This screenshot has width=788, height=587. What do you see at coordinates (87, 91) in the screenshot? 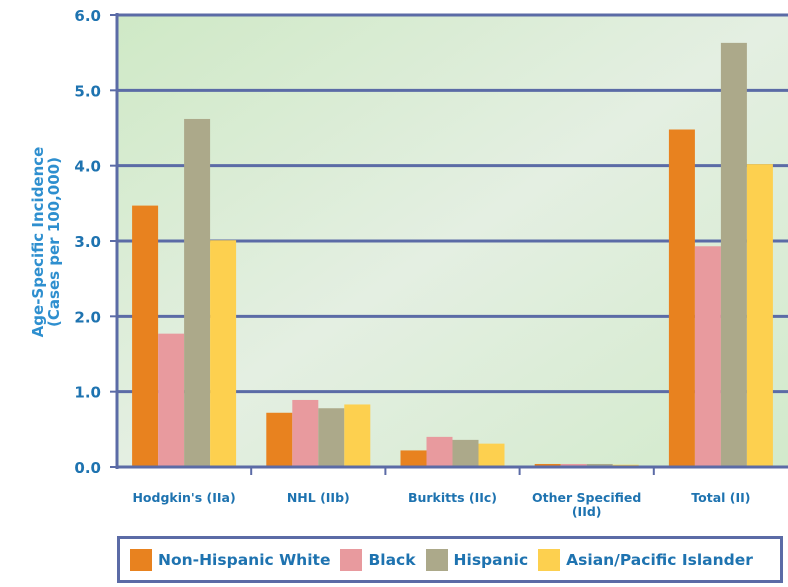
I see `y-tick-label: 5.0` at bounding box center [87, 91].